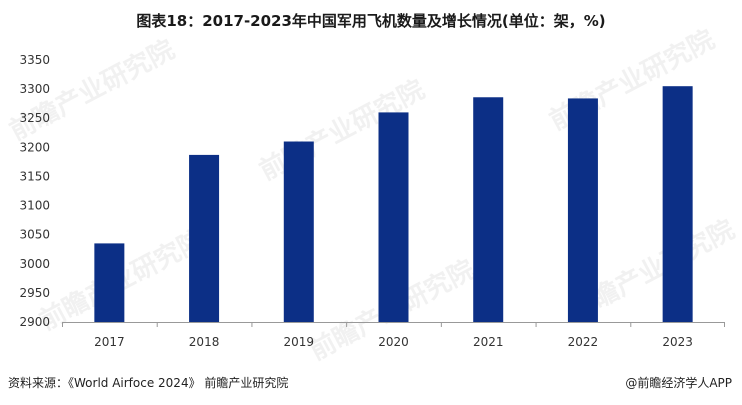 The width and height of the screenshot is (742, 405). What do you see at coordinates (298, 231) in the screenshot?
I see `bar-2019` at bounding box center [298, 231].